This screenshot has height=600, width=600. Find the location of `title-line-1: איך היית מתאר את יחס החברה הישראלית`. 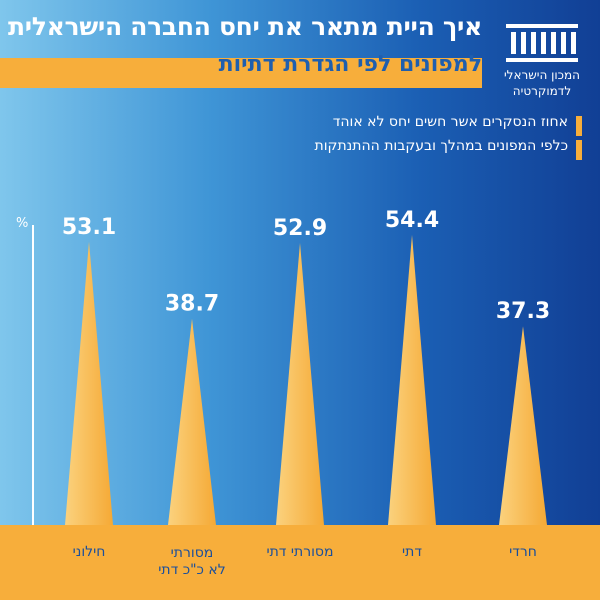

title-line-1: איך היית מתאר את יחס החברה הישראלית is located at coordinates (244, 26).